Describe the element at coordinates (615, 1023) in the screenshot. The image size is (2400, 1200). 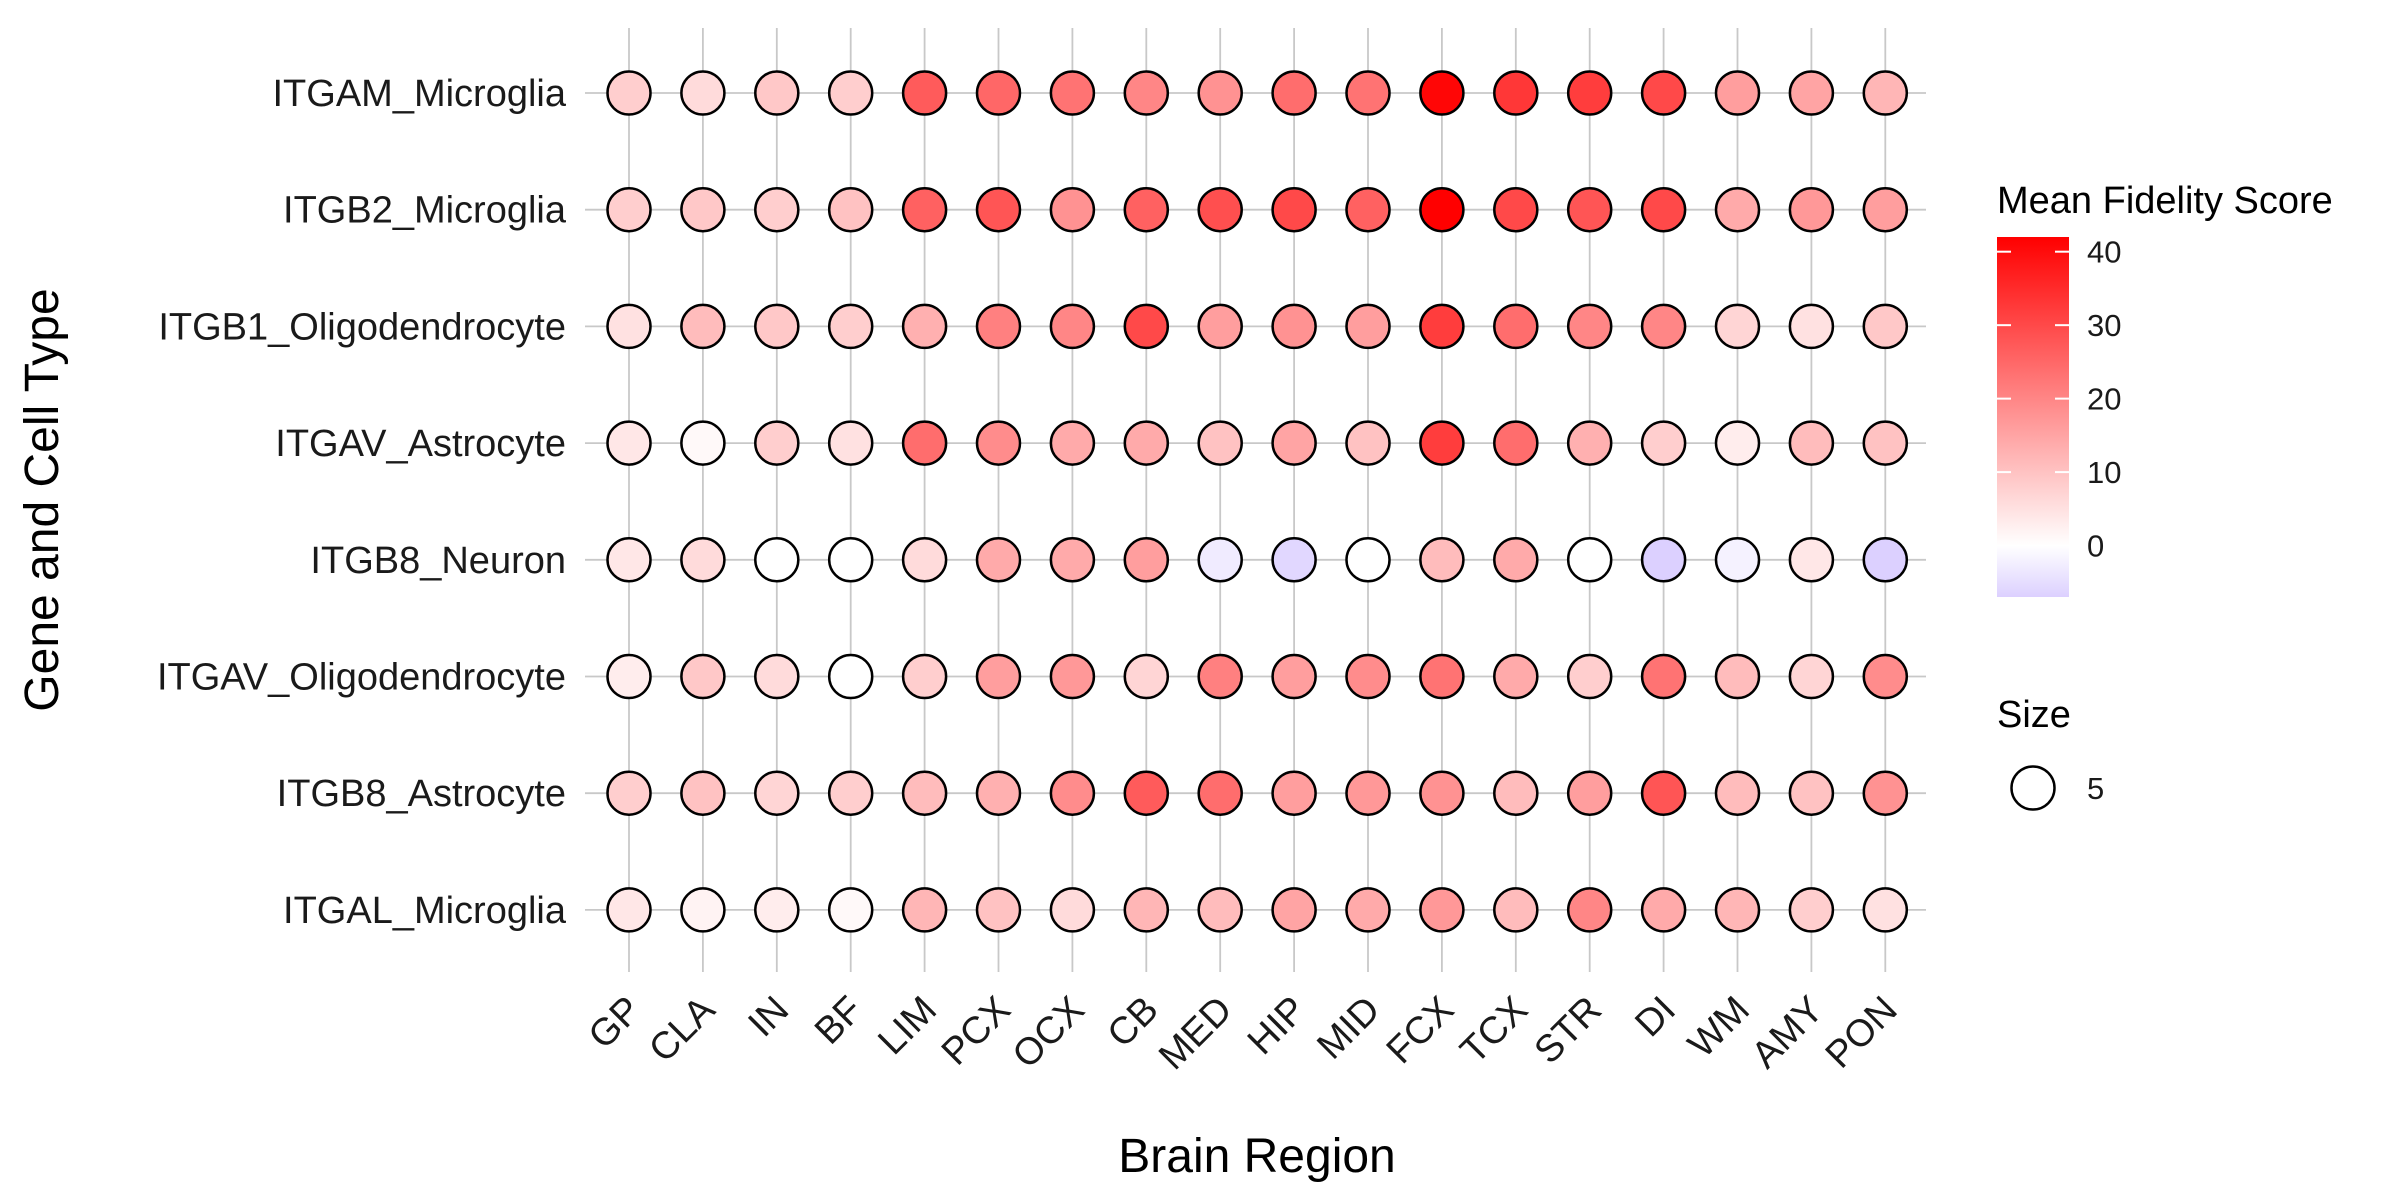
I see `x-tick-label-gp: GP` at that location.